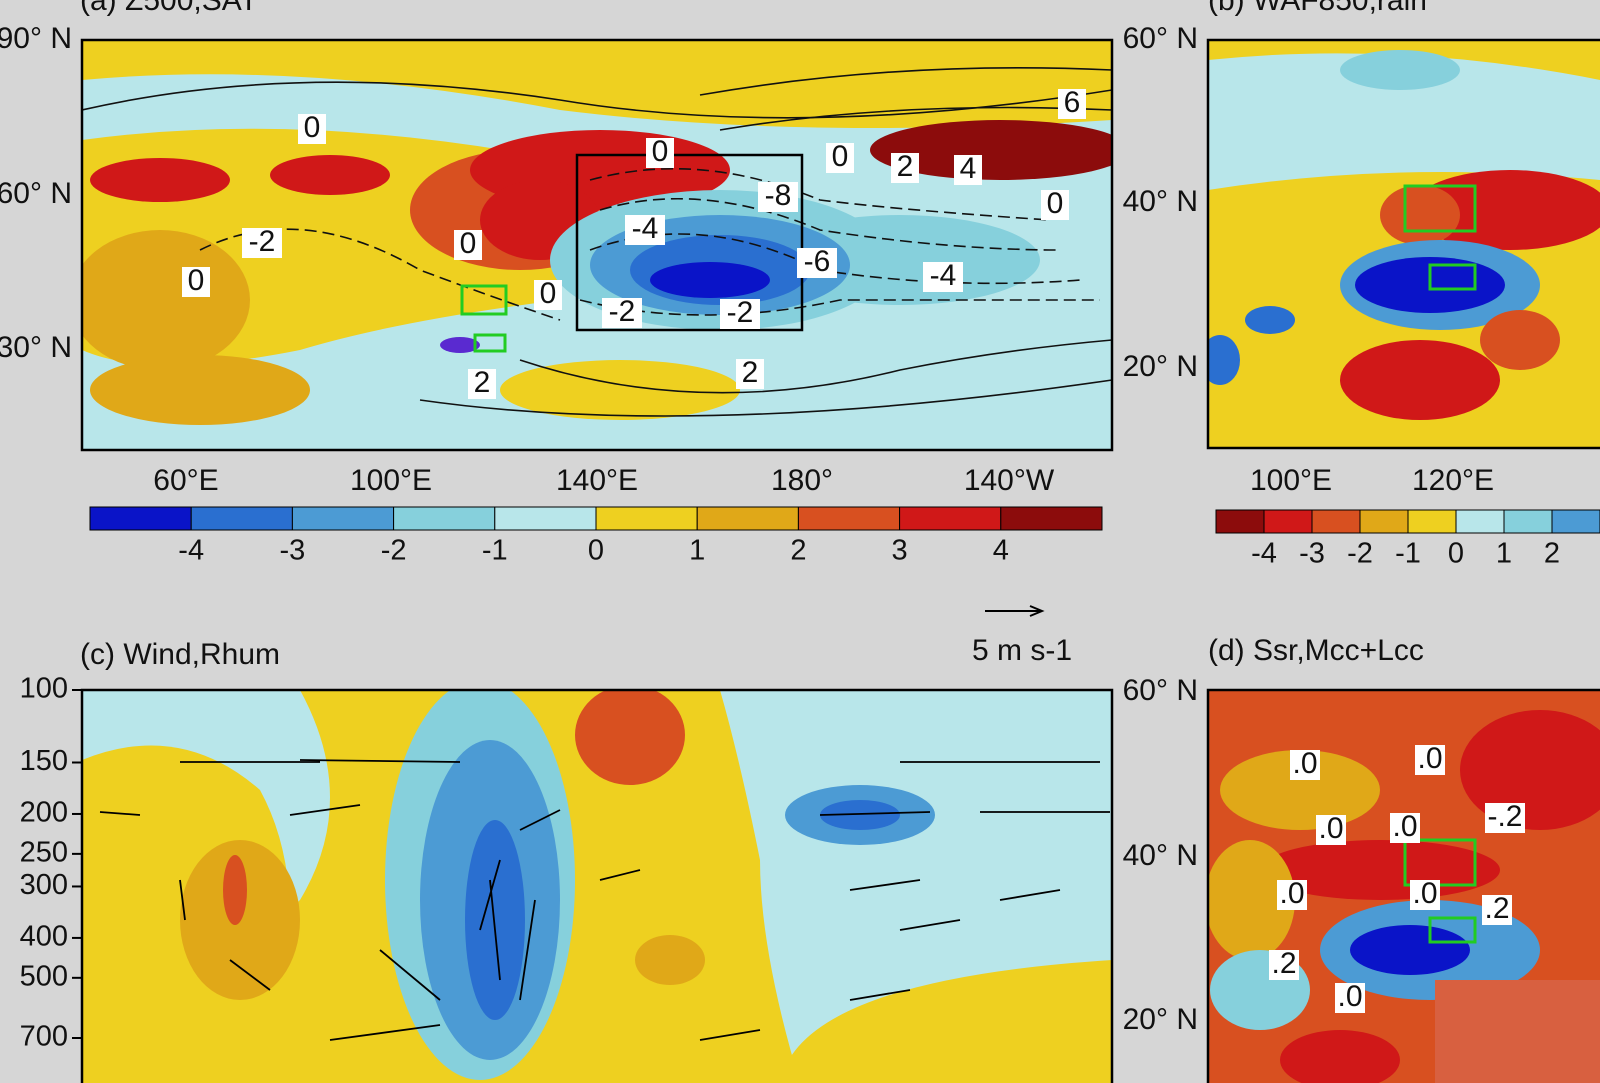 This screenshot has height=1083, width=1600. I want to click on lat-label: 30° N, so click(36, 347).